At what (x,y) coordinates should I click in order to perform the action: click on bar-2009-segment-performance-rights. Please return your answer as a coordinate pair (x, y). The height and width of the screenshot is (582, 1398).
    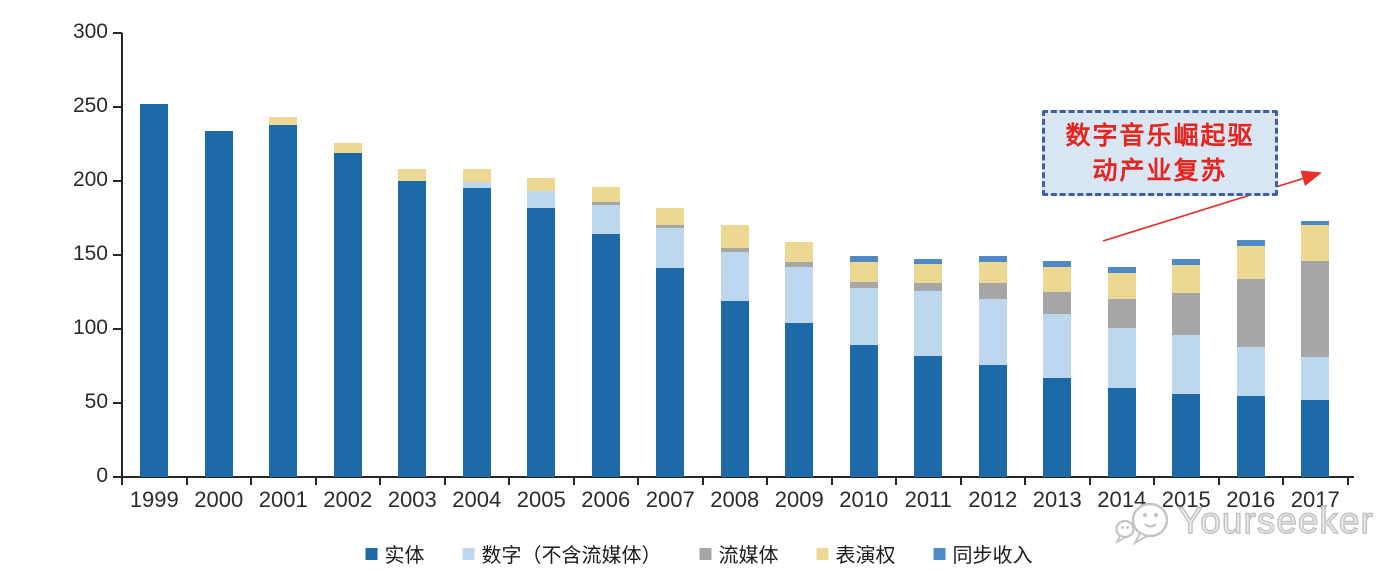
    Looking at the image, I should click on (799, 252).